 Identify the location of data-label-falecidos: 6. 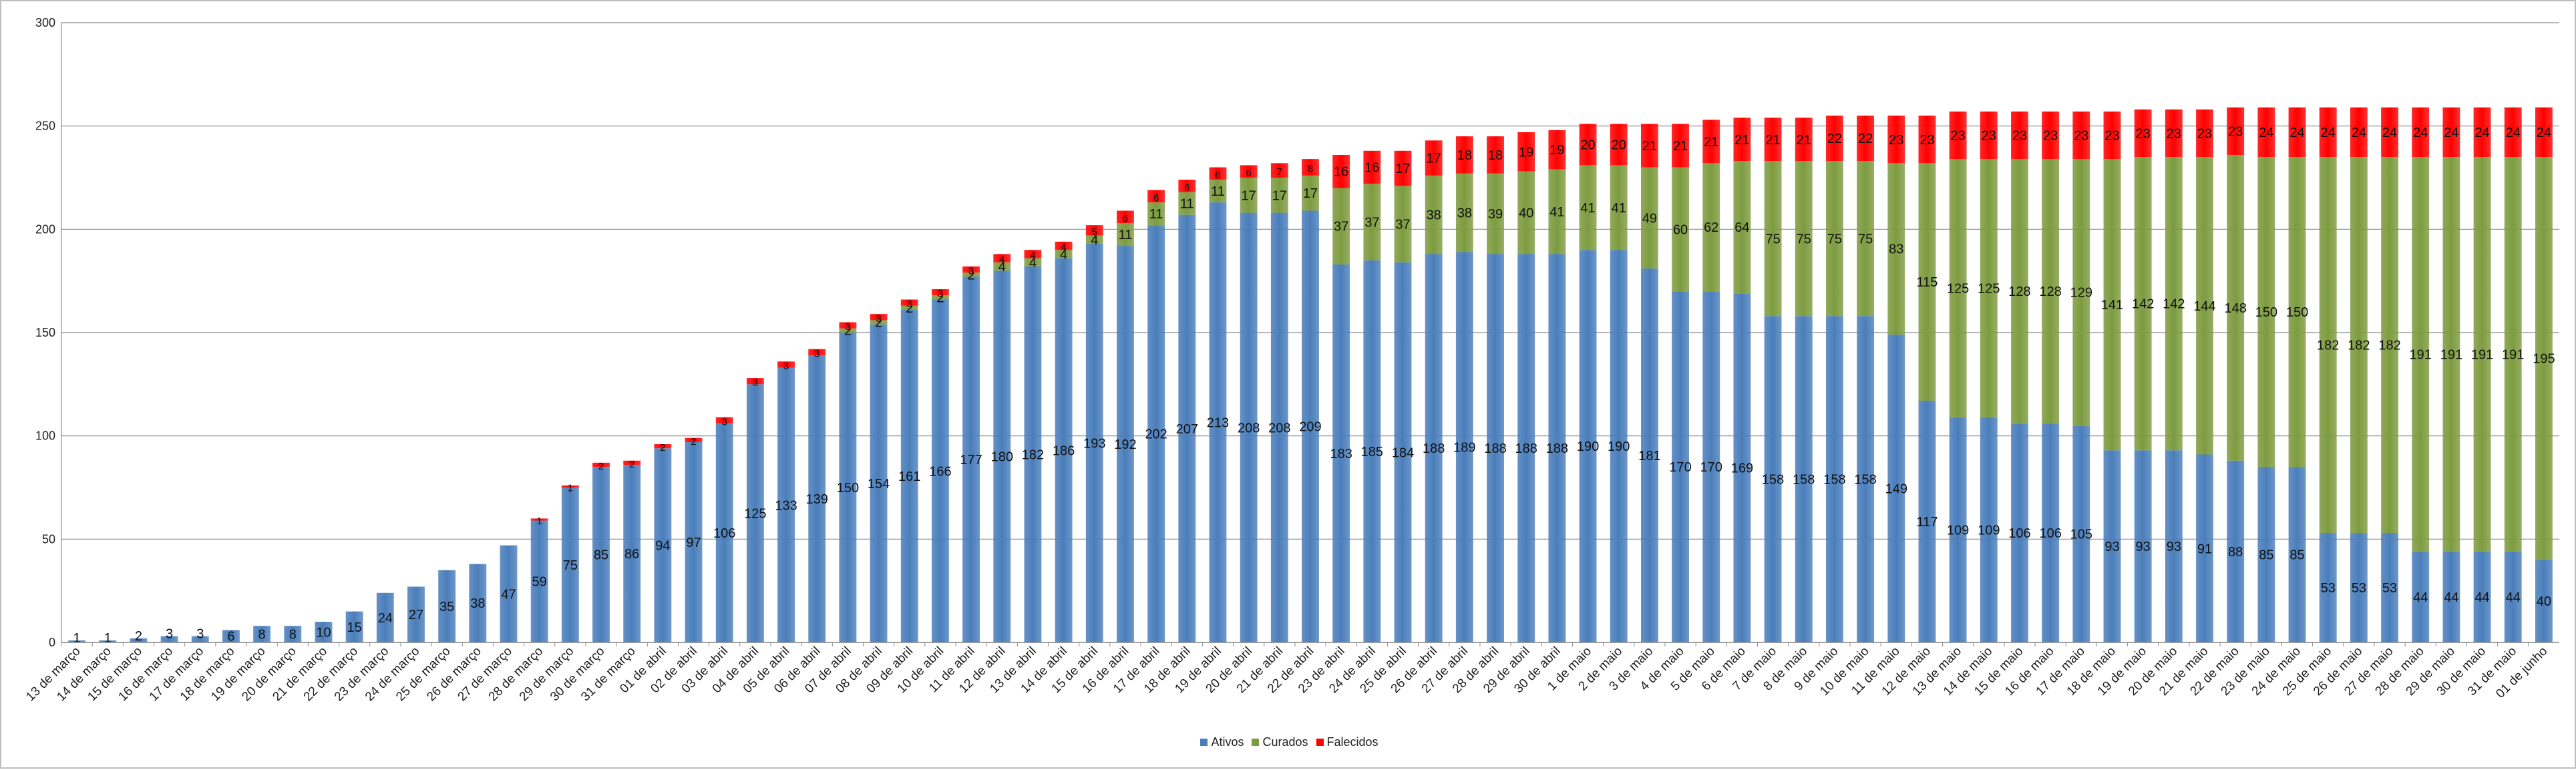
(1156, 198).